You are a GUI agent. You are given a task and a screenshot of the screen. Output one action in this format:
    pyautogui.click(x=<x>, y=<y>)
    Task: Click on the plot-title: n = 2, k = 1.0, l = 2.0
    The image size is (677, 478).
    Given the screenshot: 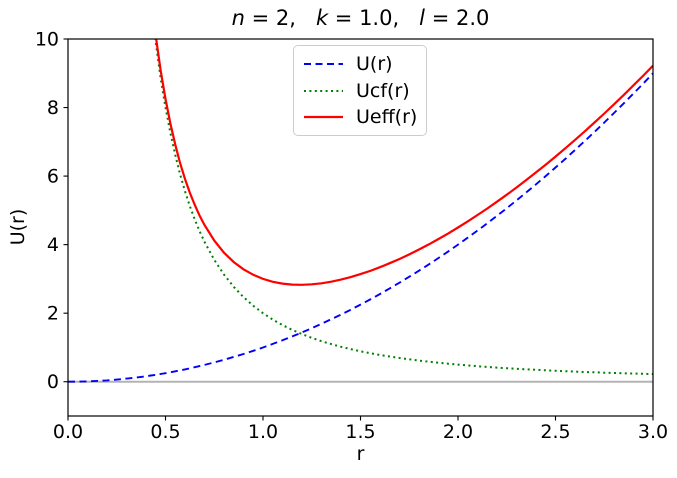 What is the action you would take?
    pyautogui.click(x=360, y=18)
    